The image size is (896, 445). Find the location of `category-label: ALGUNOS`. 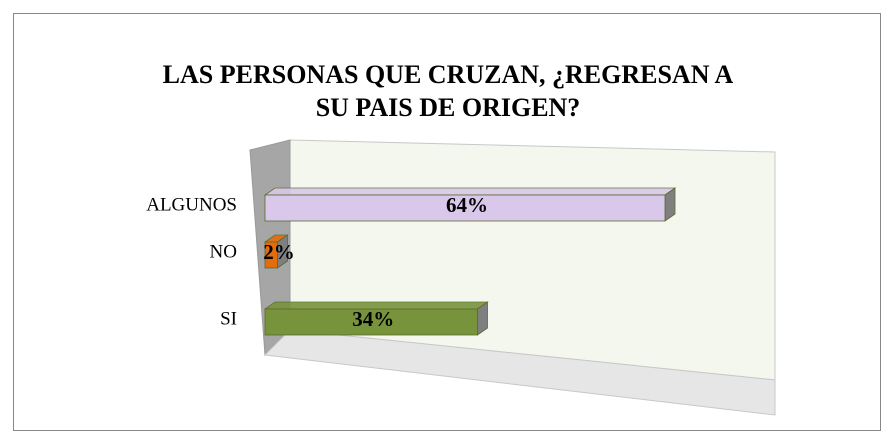

category-label: ALGUNOS is located at coordinates (191, 204).